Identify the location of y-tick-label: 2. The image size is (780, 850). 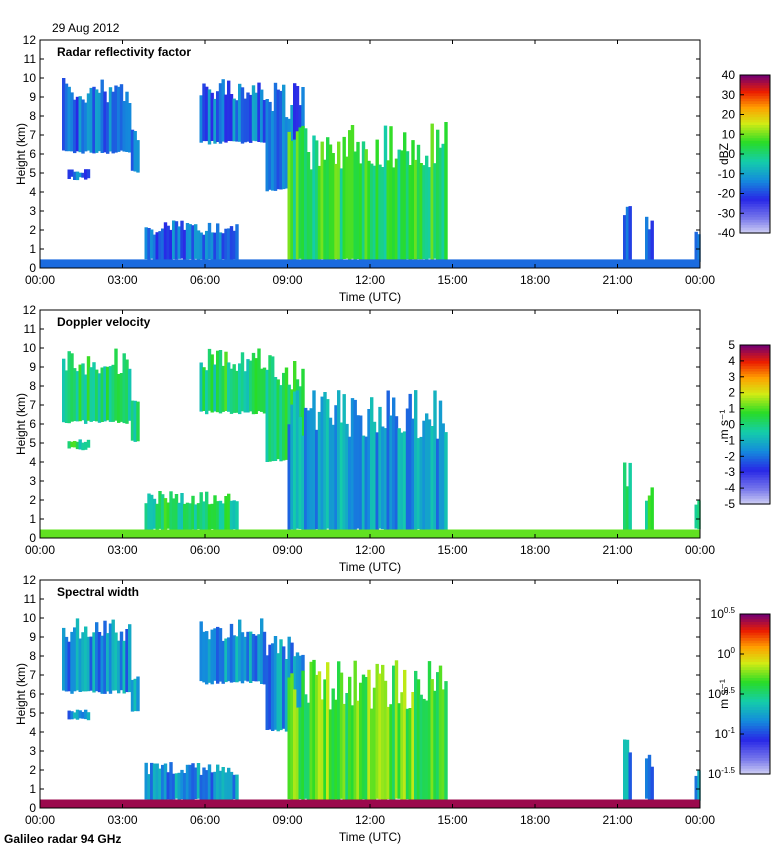
(32, 770).